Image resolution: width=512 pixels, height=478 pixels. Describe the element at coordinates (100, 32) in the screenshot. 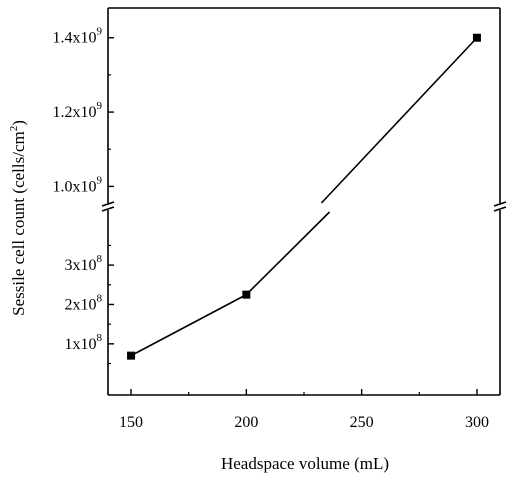

I see `upper-y-tick-exponent-2: 9` at that location.